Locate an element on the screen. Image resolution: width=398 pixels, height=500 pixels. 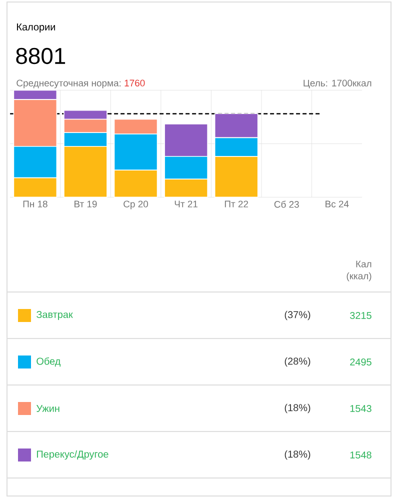
text: Среднесуточная норма: is located at coordinates (68, 84).